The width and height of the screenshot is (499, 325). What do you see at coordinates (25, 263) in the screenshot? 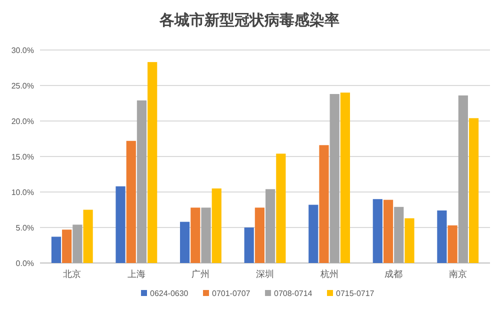
I see `y-tick-label: 0.0%` at bounding box center [25, 263].